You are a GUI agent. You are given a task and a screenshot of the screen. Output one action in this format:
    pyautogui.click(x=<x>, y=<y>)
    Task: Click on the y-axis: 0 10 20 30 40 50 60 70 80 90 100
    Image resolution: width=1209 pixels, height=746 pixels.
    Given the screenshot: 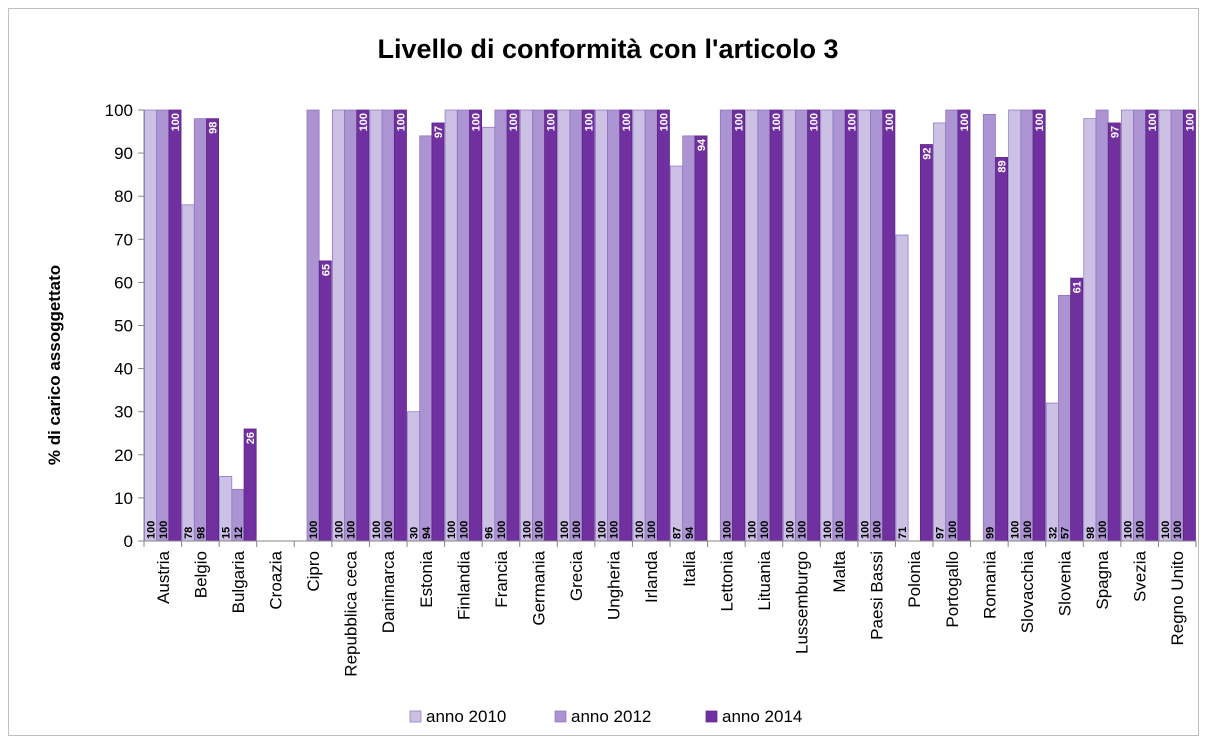 What is the action you would take?
    pyautogui.click(x=125, y=326)
    